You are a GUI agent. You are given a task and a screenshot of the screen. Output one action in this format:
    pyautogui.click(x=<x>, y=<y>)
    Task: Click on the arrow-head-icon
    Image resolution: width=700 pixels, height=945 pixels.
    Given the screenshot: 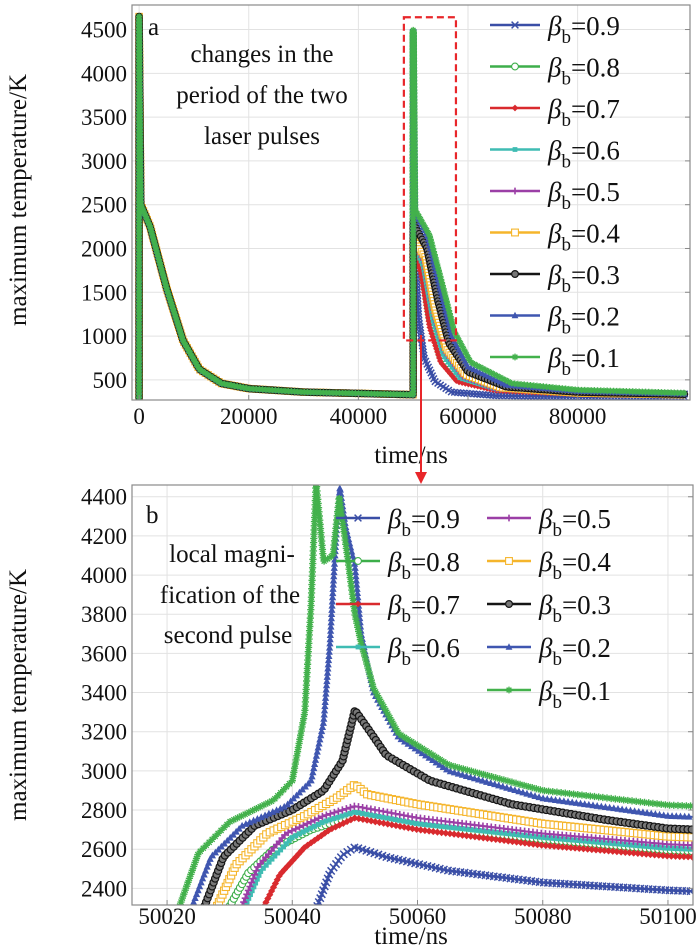 What is the action you would take?
    pyautogui.click(x=421, y=478)
    